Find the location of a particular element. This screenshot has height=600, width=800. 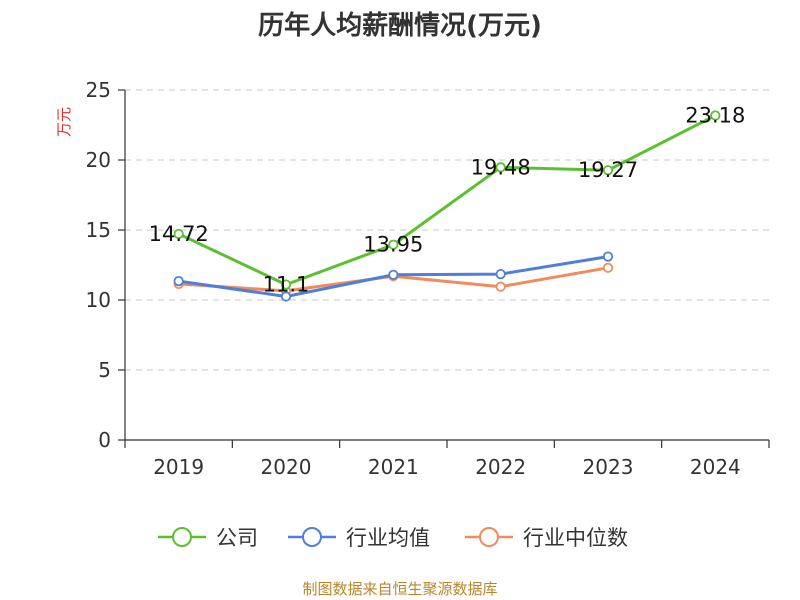

y-tick-label: 0 is located at coordinates (104, 440).